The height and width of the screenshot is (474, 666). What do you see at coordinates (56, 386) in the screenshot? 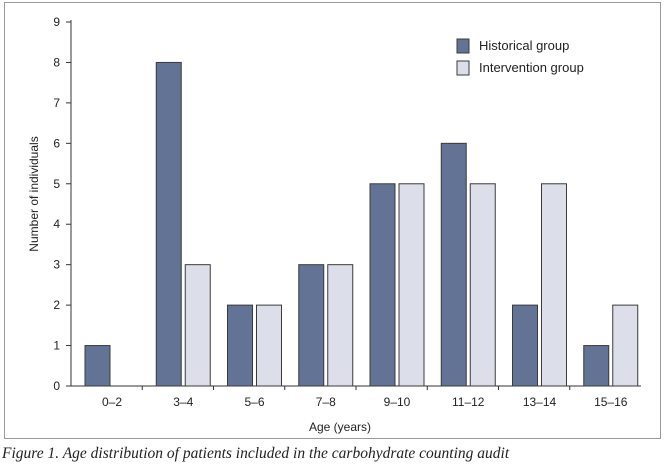
I see `y-tick-label: 0` at bounding box center [56, 386].